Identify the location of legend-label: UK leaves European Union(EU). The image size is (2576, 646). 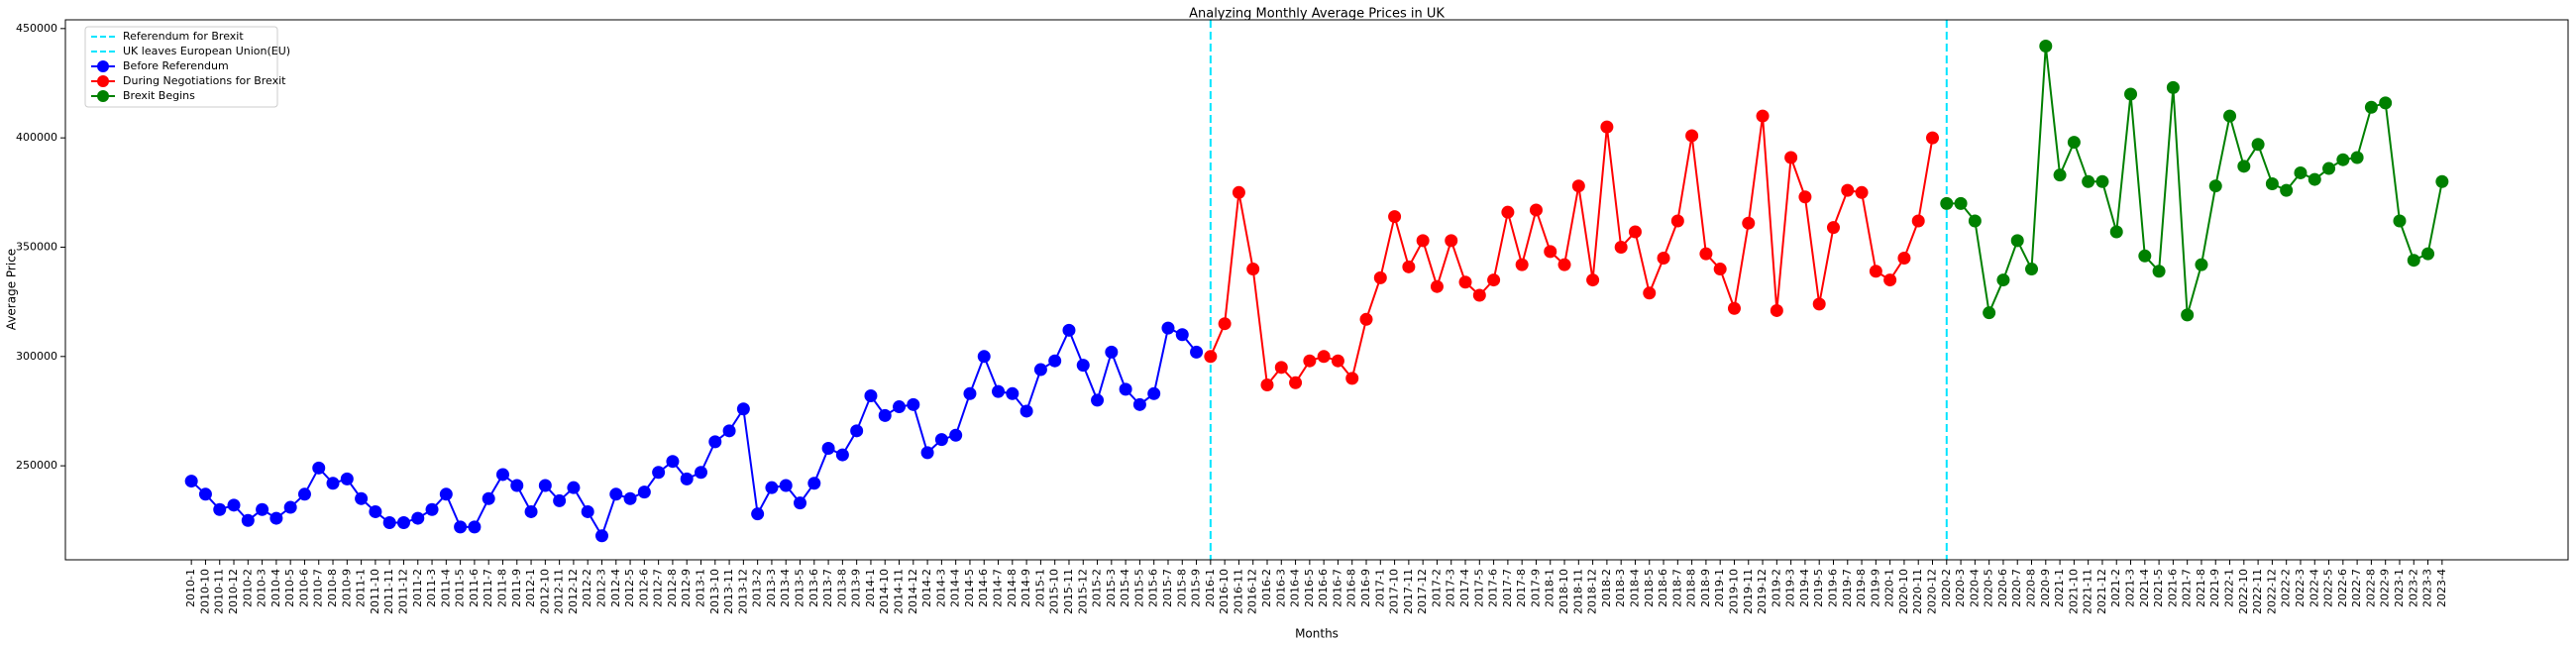
(206, 51).